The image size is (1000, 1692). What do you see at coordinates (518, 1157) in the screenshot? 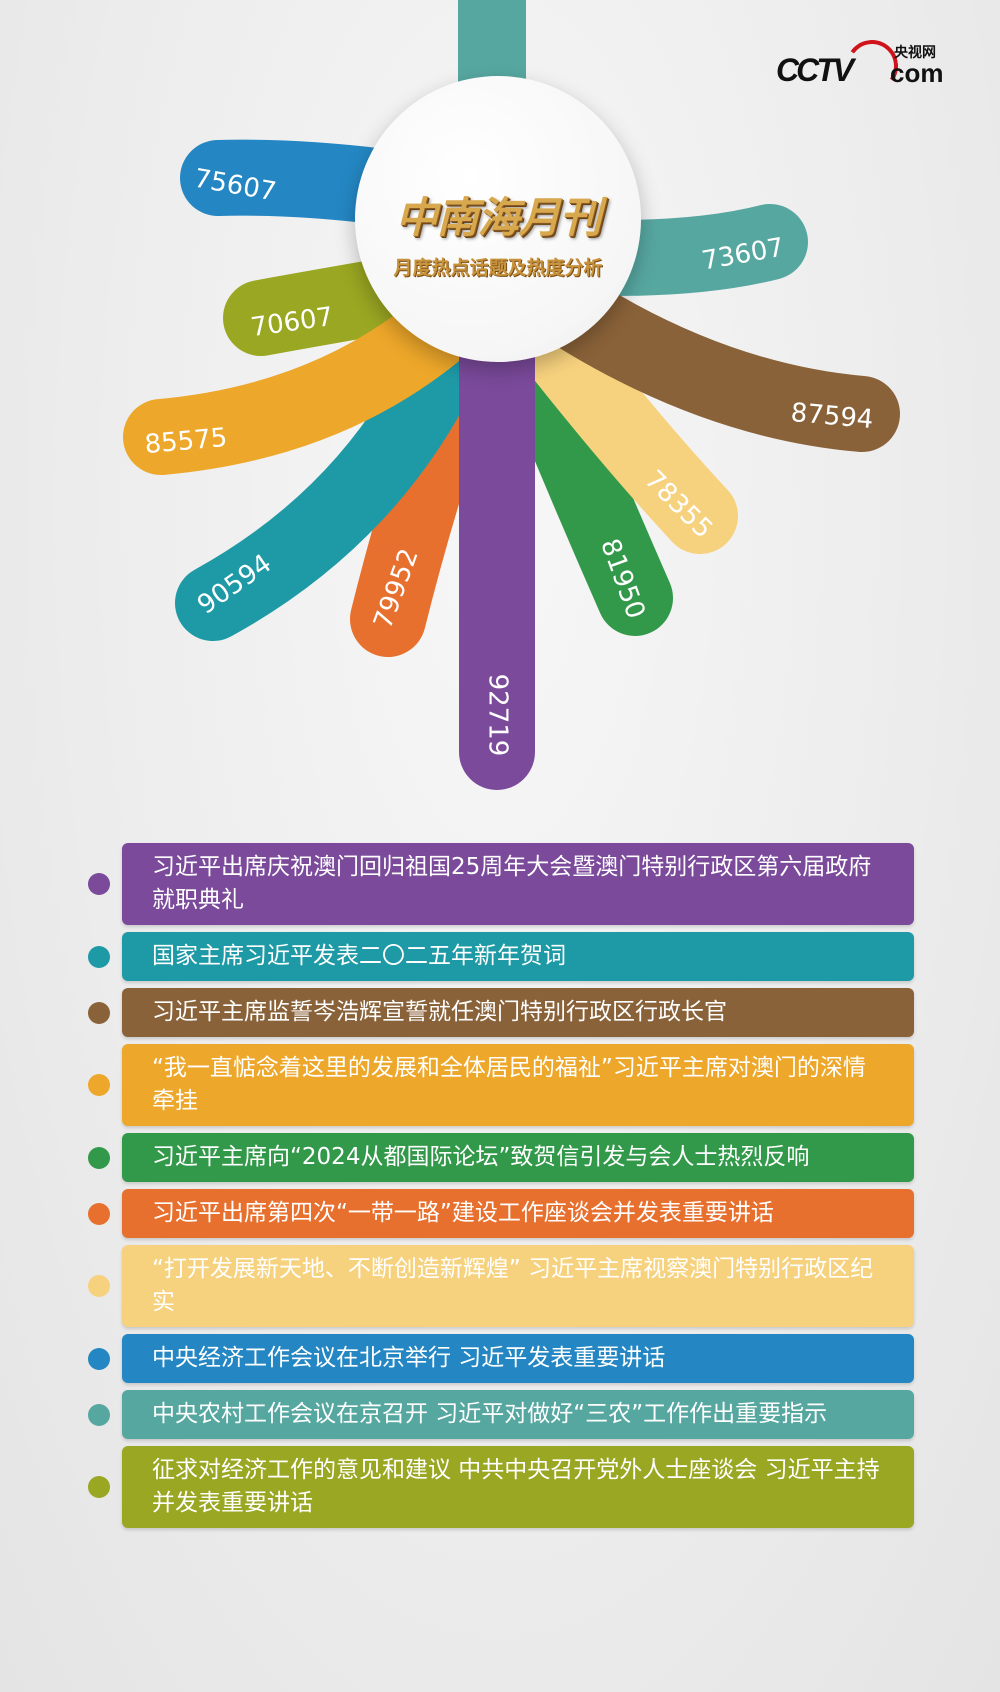
I see `topic-text: 习近平主席向“2024从都国际论坛”致贺信引发与会人士热烈反响` at bounding box center [518, 1157].